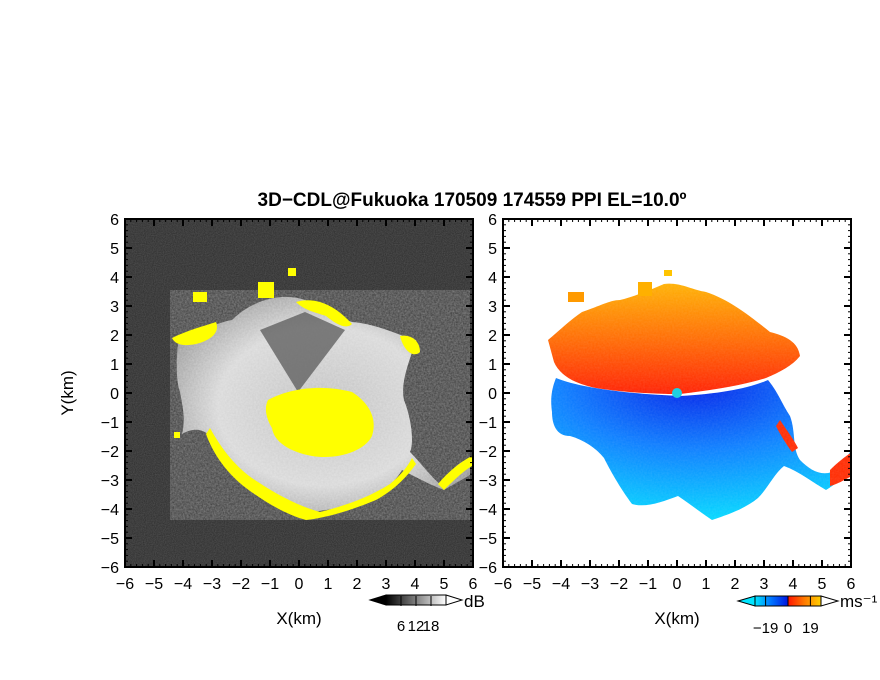  I want to click on doppler-velocity-y-tick-label: 0, so click(492, 394).